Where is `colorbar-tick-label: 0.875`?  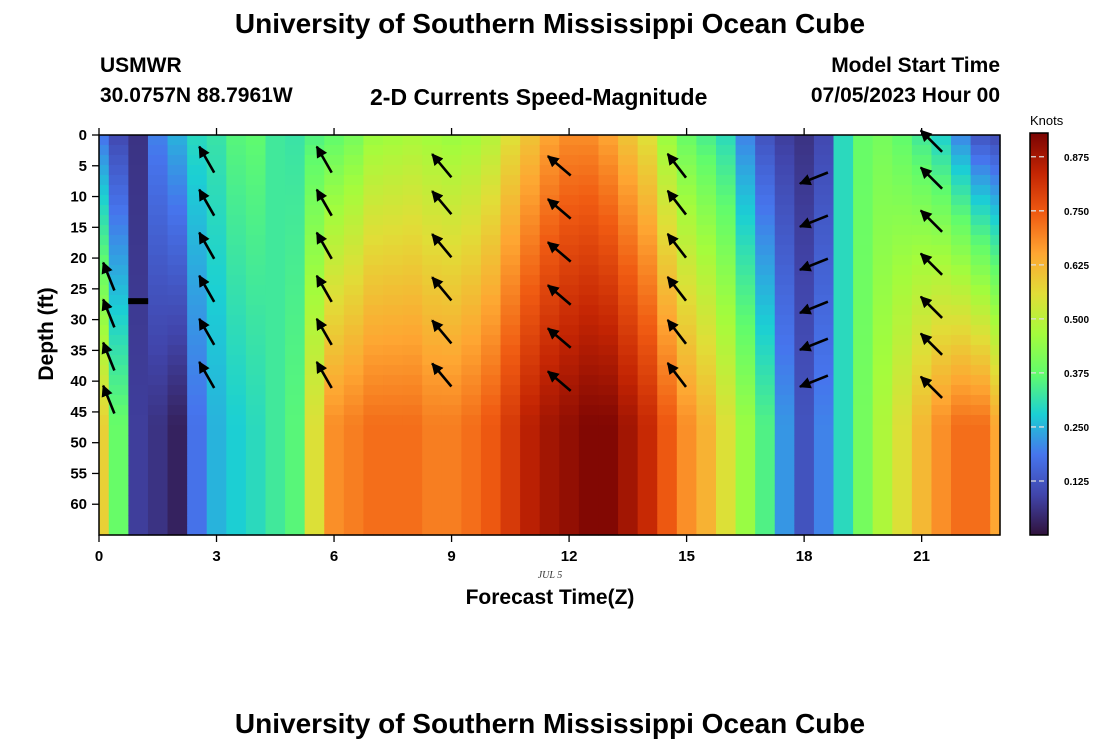
colorbar-tick-label: 0.875 is located at coordinates (1076, 158).